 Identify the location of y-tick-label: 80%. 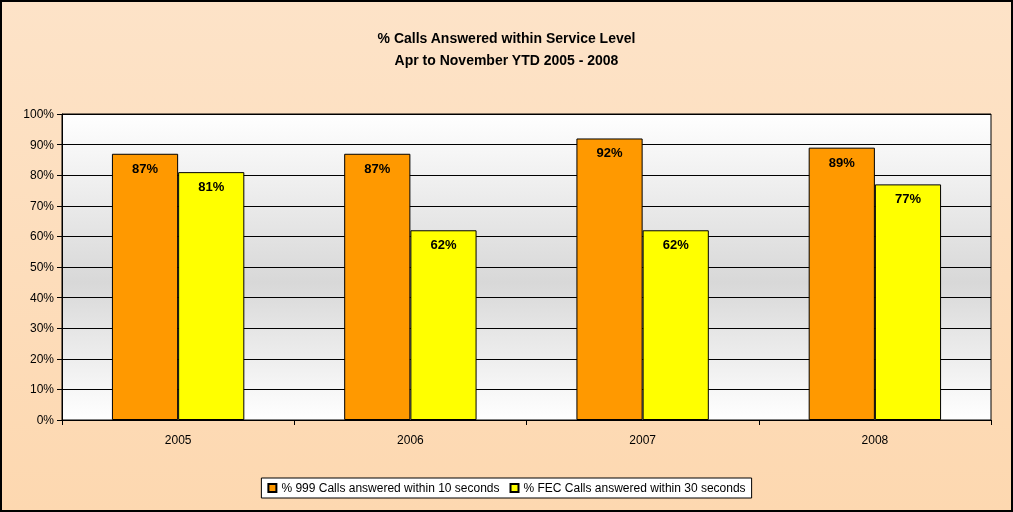
(42, 175).